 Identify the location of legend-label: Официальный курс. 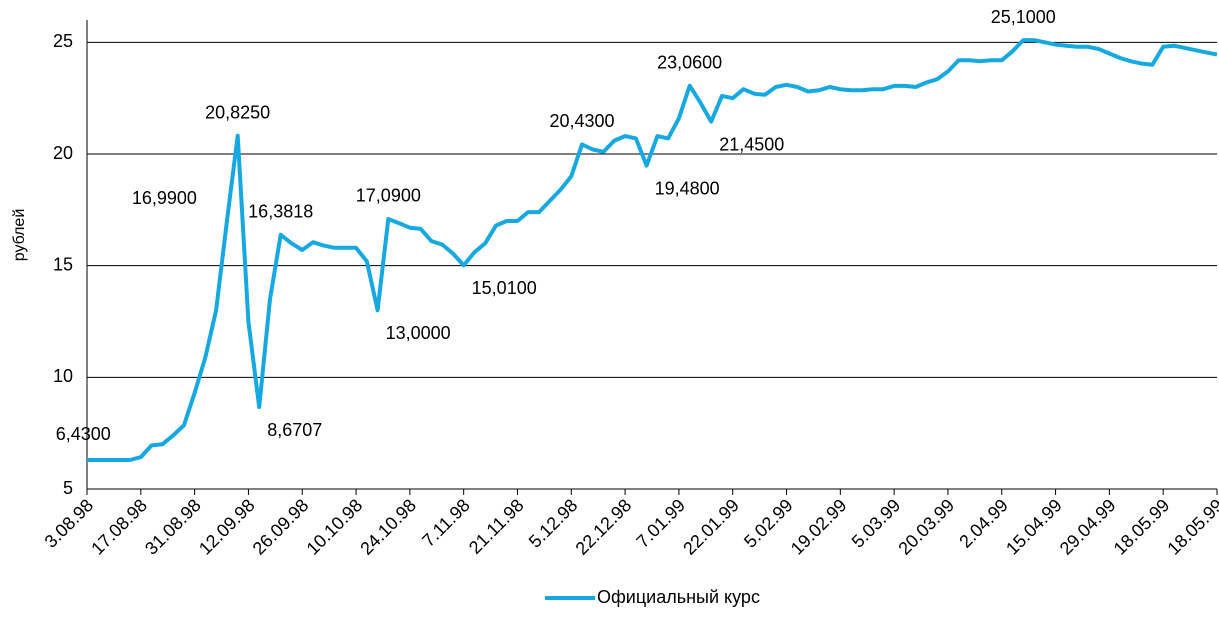
(678, 597).